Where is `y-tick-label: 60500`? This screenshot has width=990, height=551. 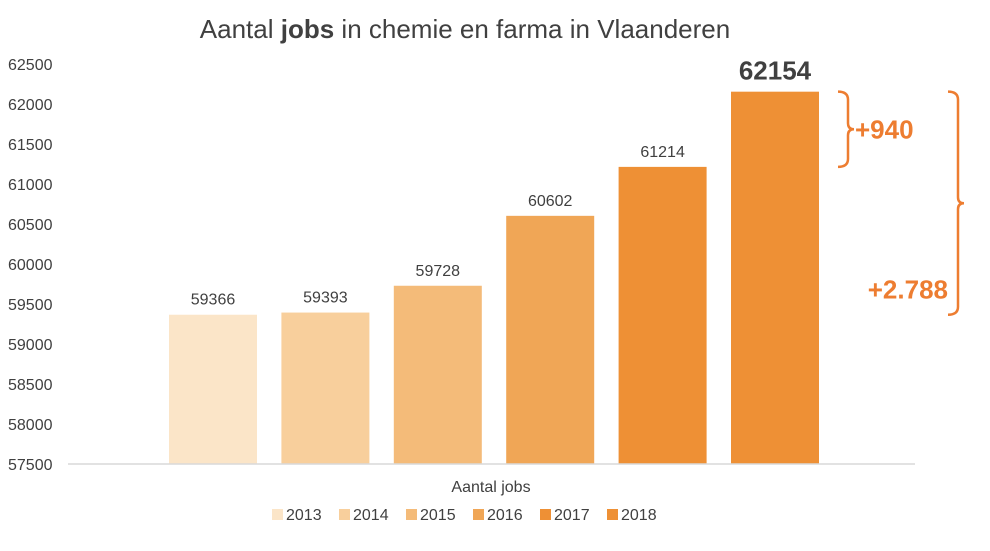 y-tick-label: 60500 is located at coordinates (30, 225).